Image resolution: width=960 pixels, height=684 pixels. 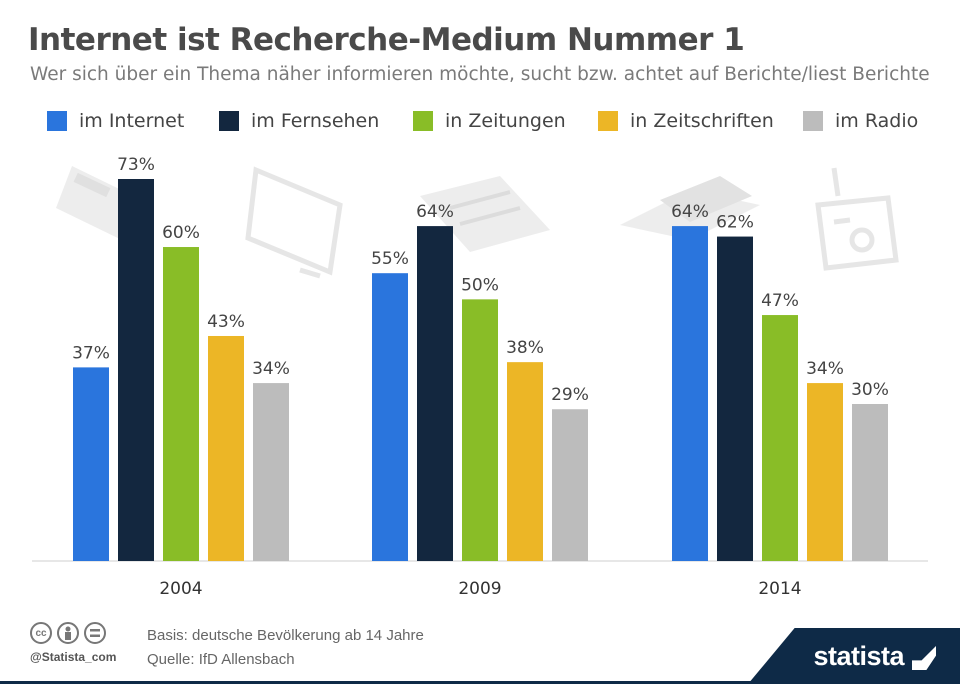 What do you see at coordinates (390, 259) in the screenshot?
I see `value-label-im-internet-2009: 55%` at bounding box center [390, 259].